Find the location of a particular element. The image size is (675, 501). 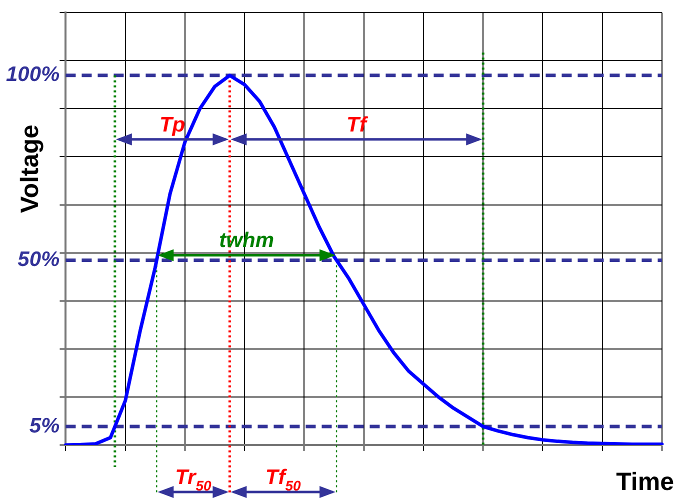

y-axis-title: Voltage is located at coordinates (30, 169).